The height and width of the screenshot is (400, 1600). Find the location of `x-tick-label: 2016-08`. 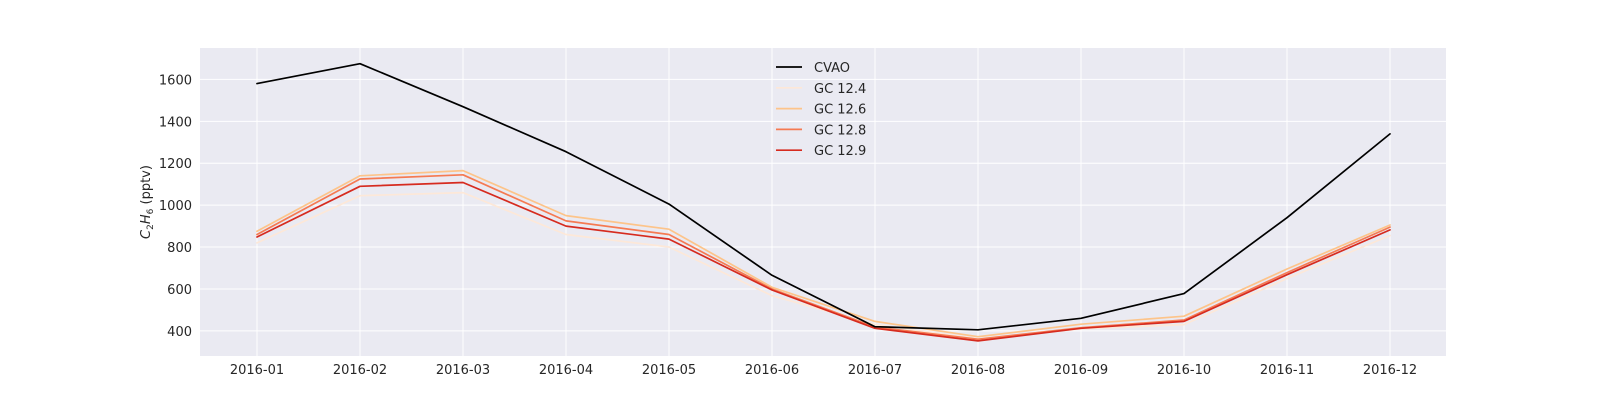

x-tick-label: 2016-08 is located at coordinates (978, 370).